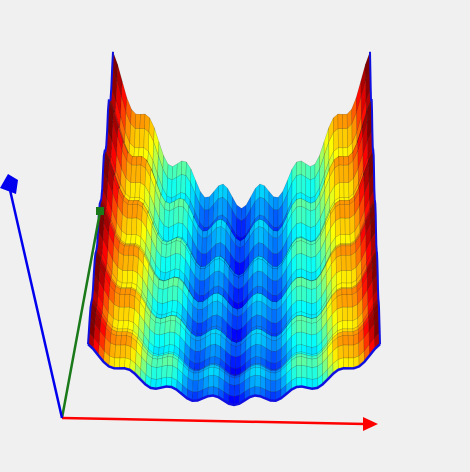  I want to click on surface-side-edge, so click(375, 198).